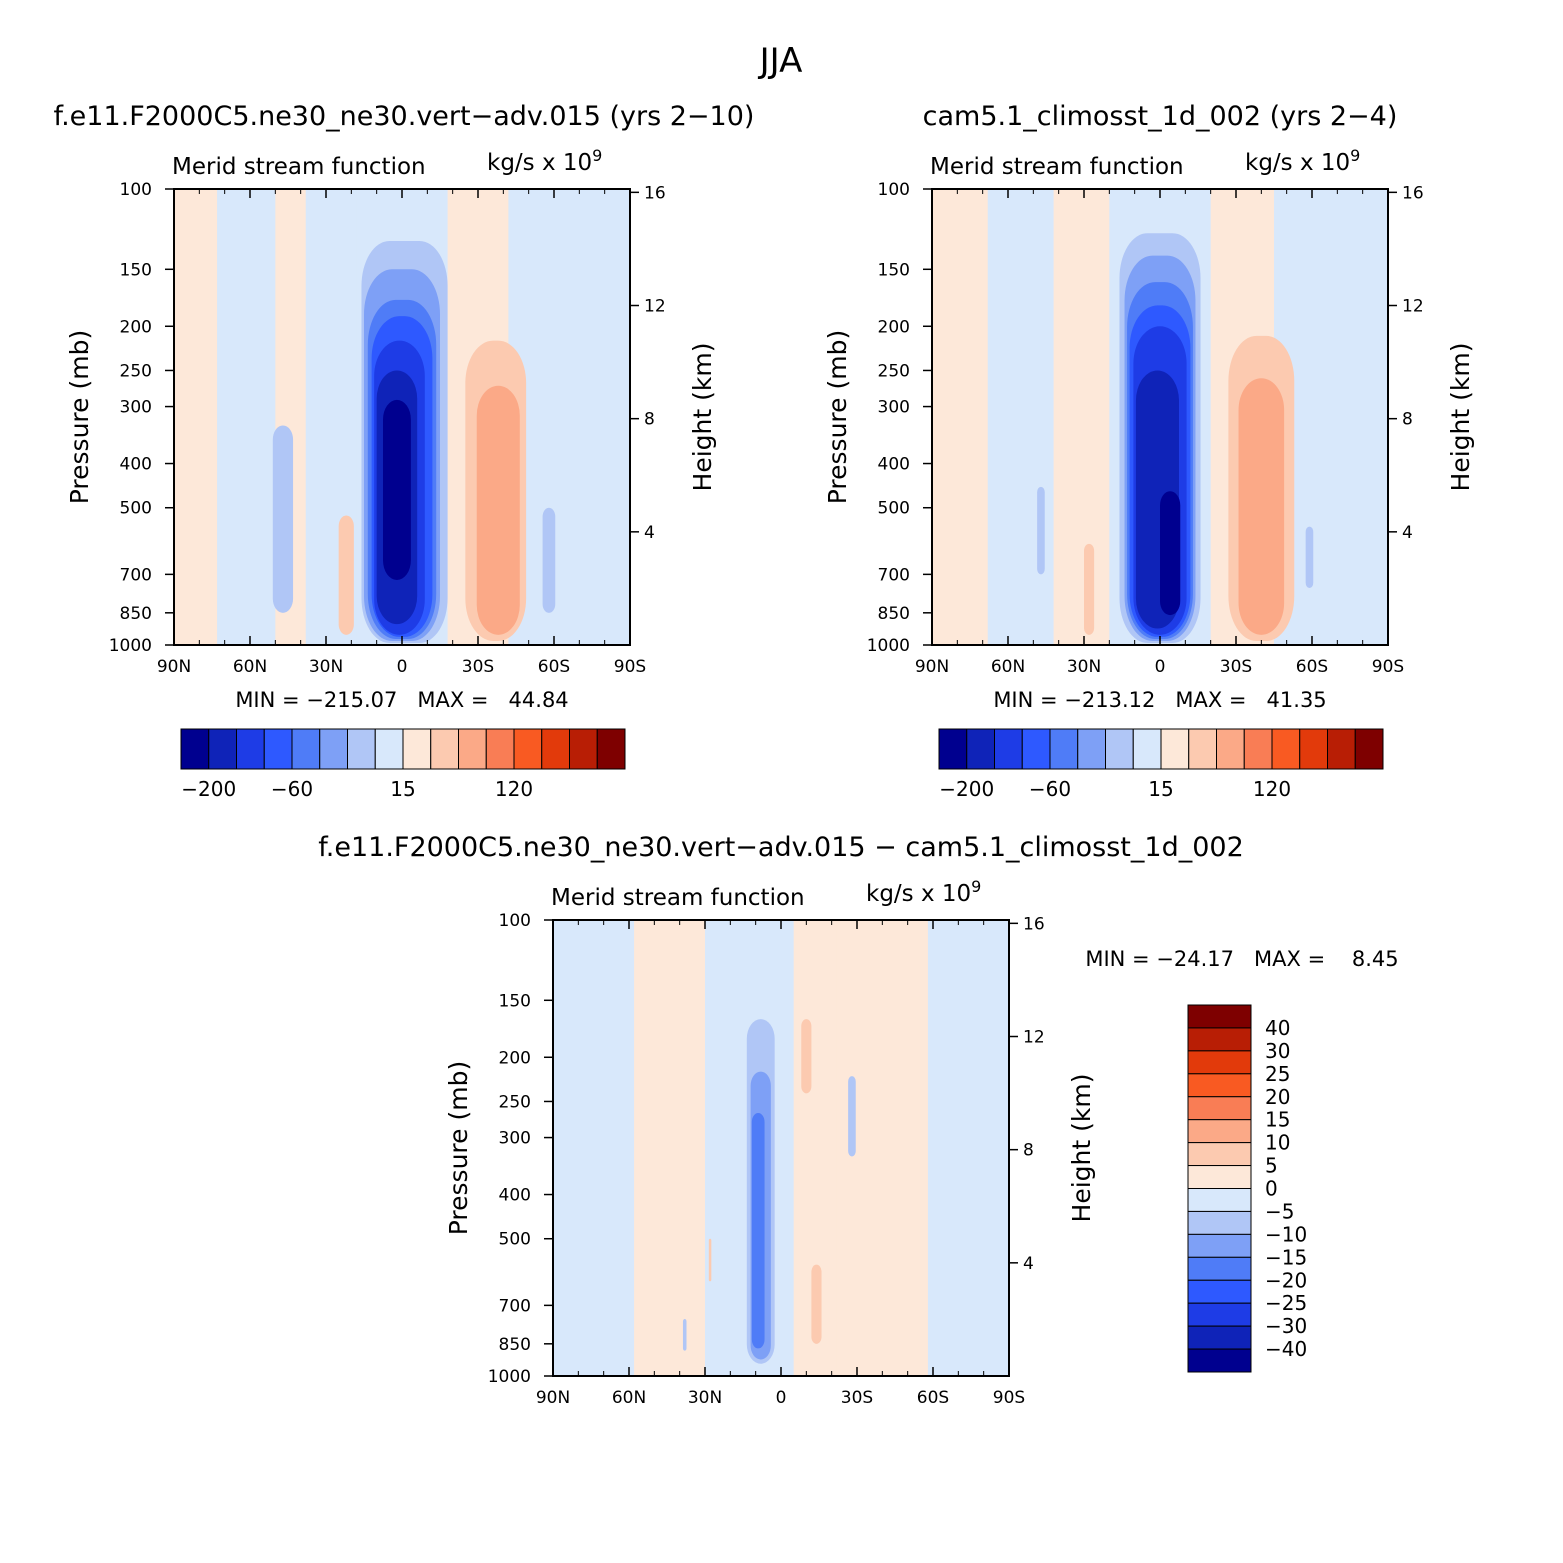  I want to click on y-tick-label: 500, so click(136, 509).